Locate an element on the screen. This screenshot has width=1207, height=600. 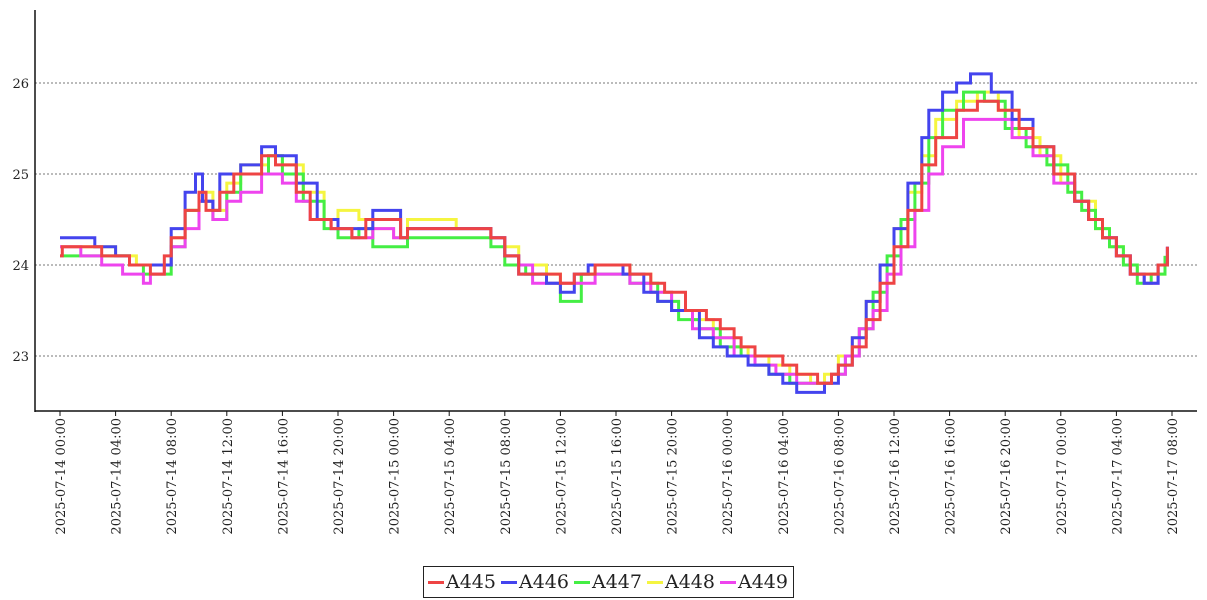
legend-item: A446 is located at coordinates (534, 582).